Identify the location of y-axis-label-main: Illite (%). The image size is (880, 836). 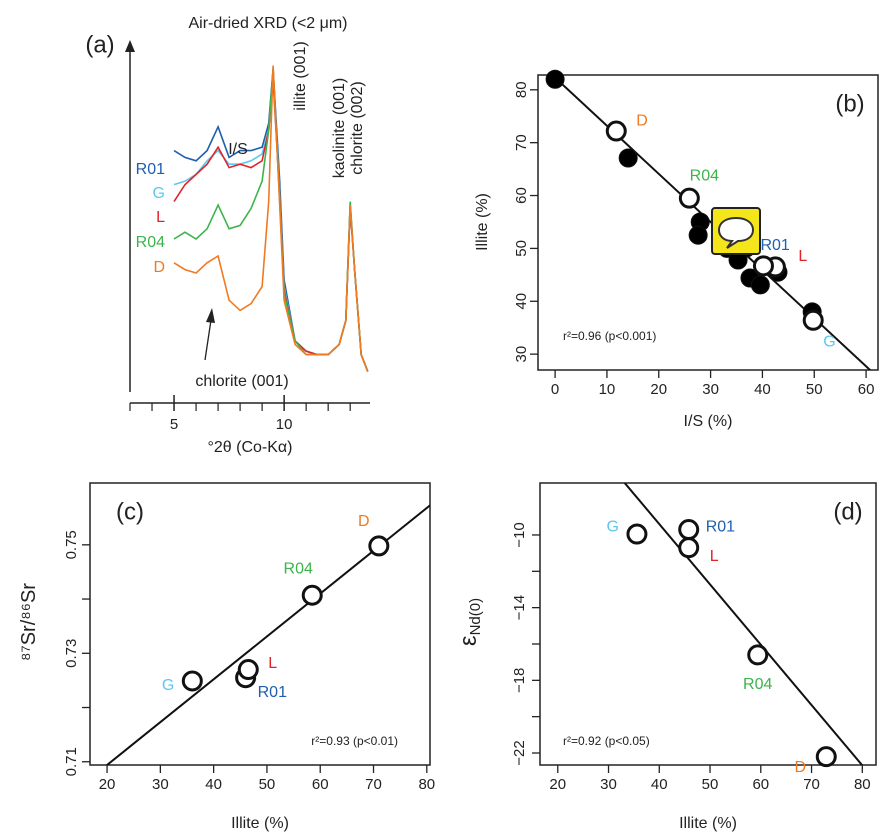
(482, 222).